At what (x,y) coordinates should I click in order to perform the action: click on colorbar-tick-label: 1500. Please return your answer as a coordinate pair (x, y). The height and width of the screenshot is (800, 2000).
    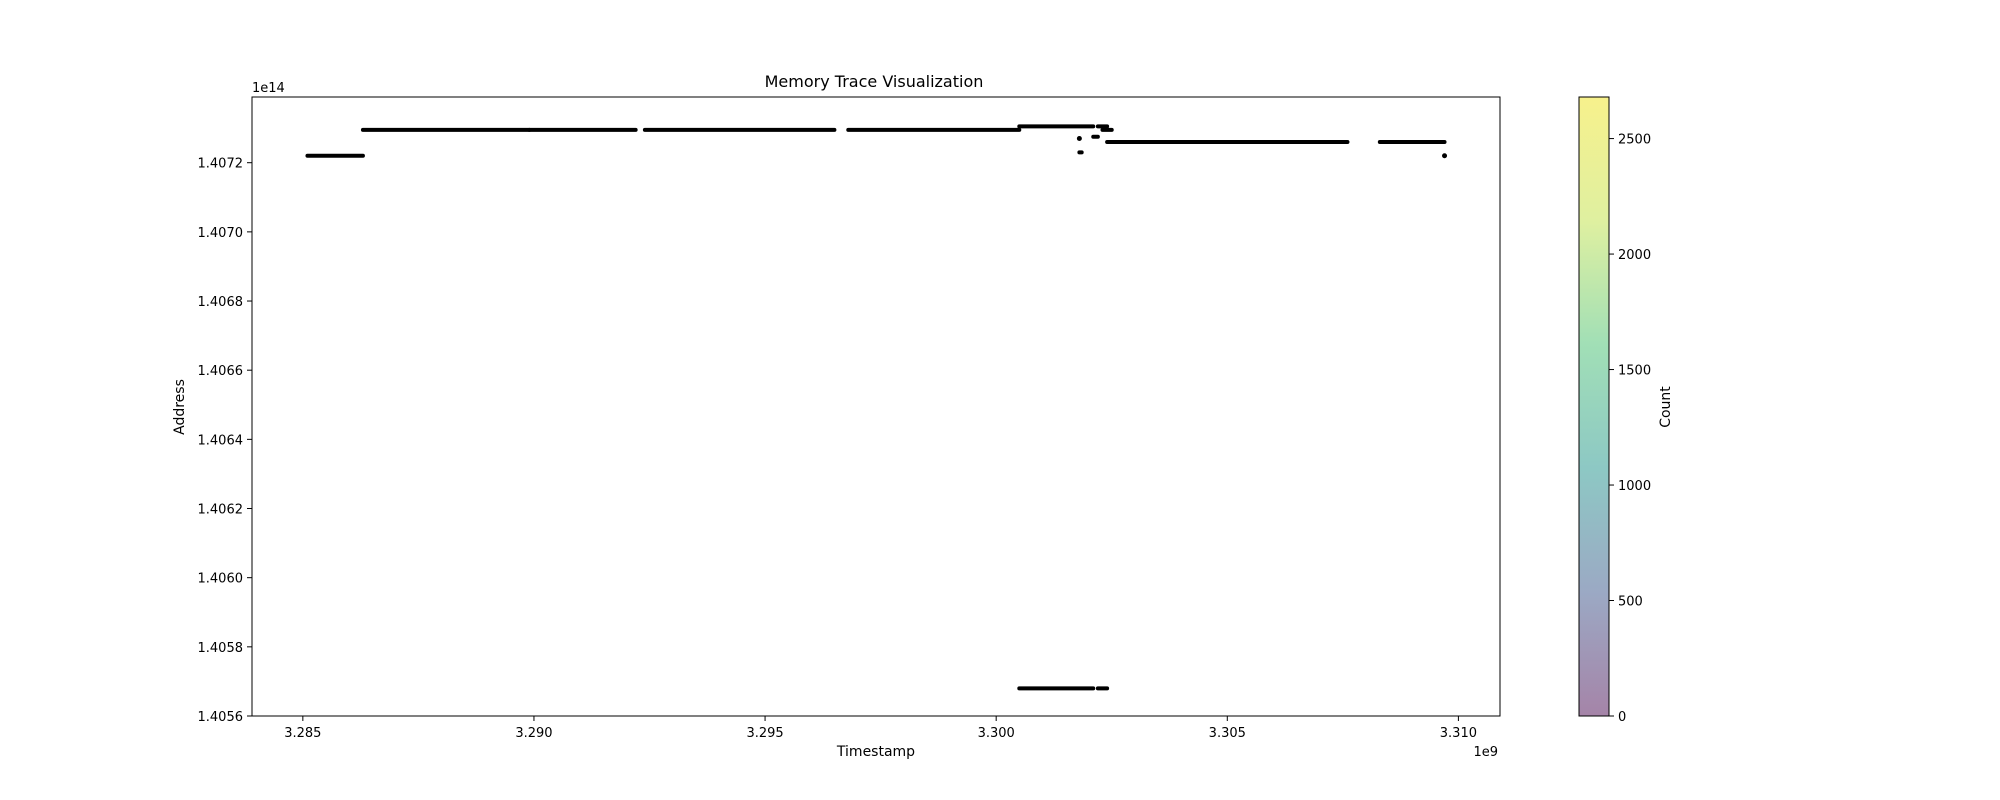
    Looking at the image, I should click on (1634, 371).